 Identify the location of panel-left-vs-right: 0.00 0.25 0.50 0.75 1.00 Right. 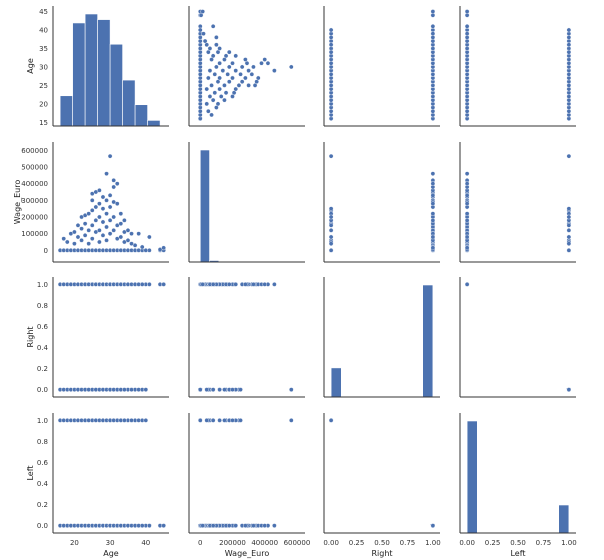
(382, 485).